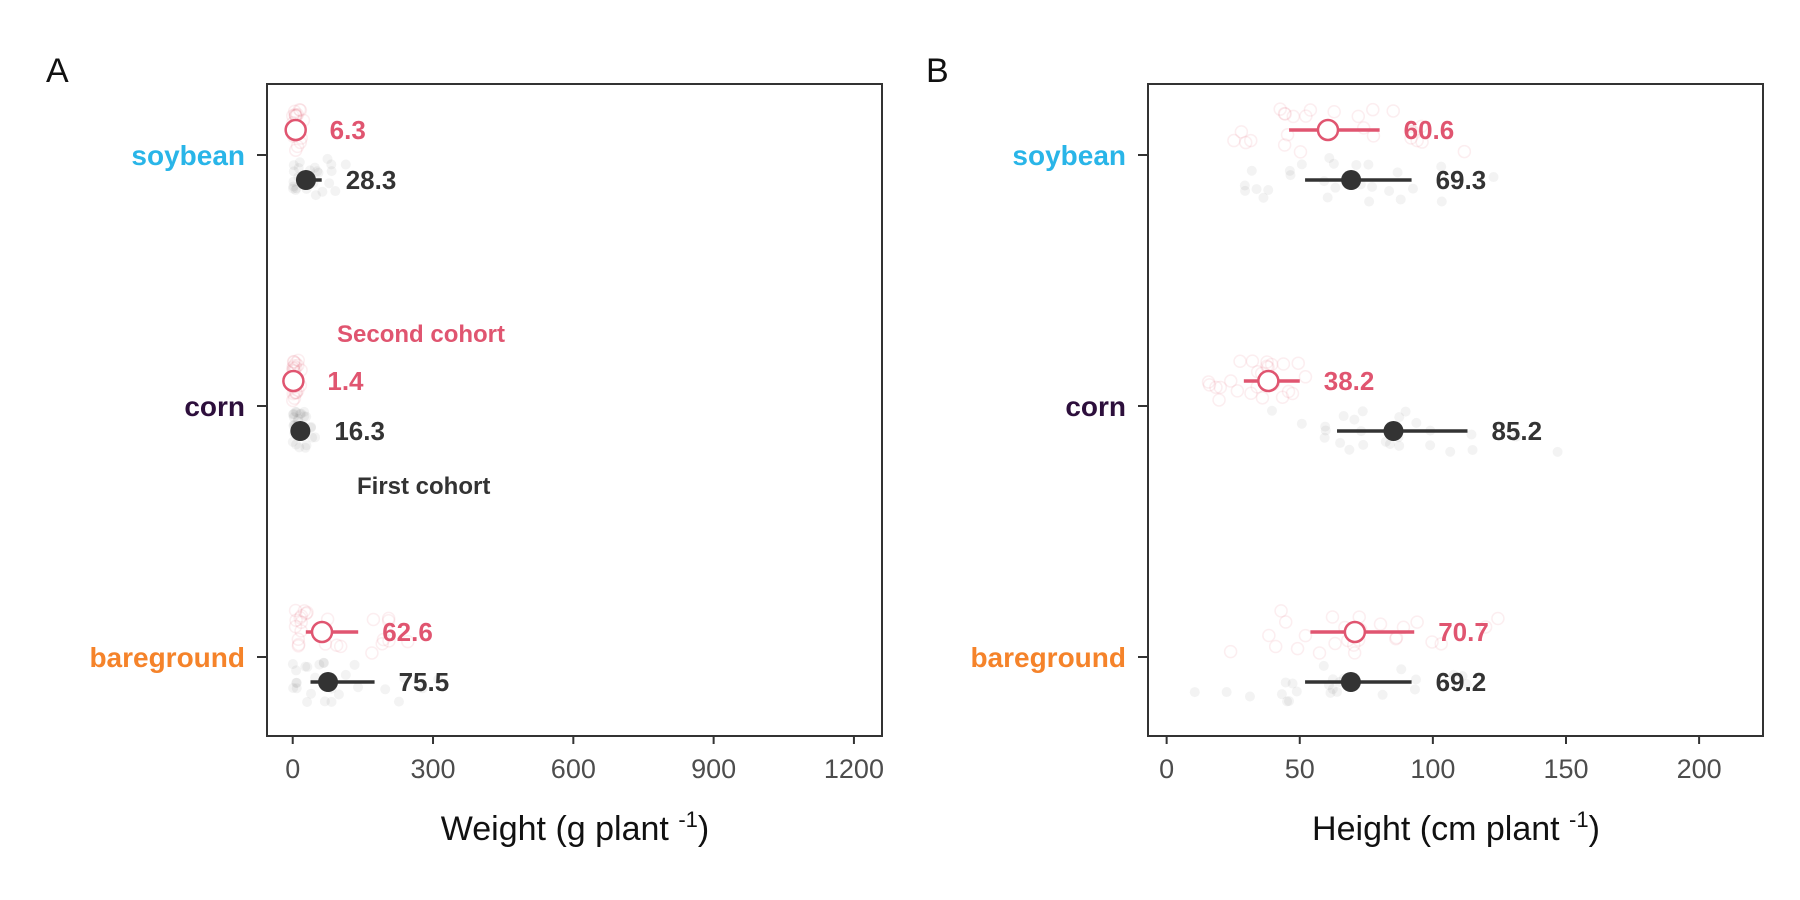  Describe the element at coordinates (1376, 404) in the screenshot. I see `panel-b-raw-points` at that location.